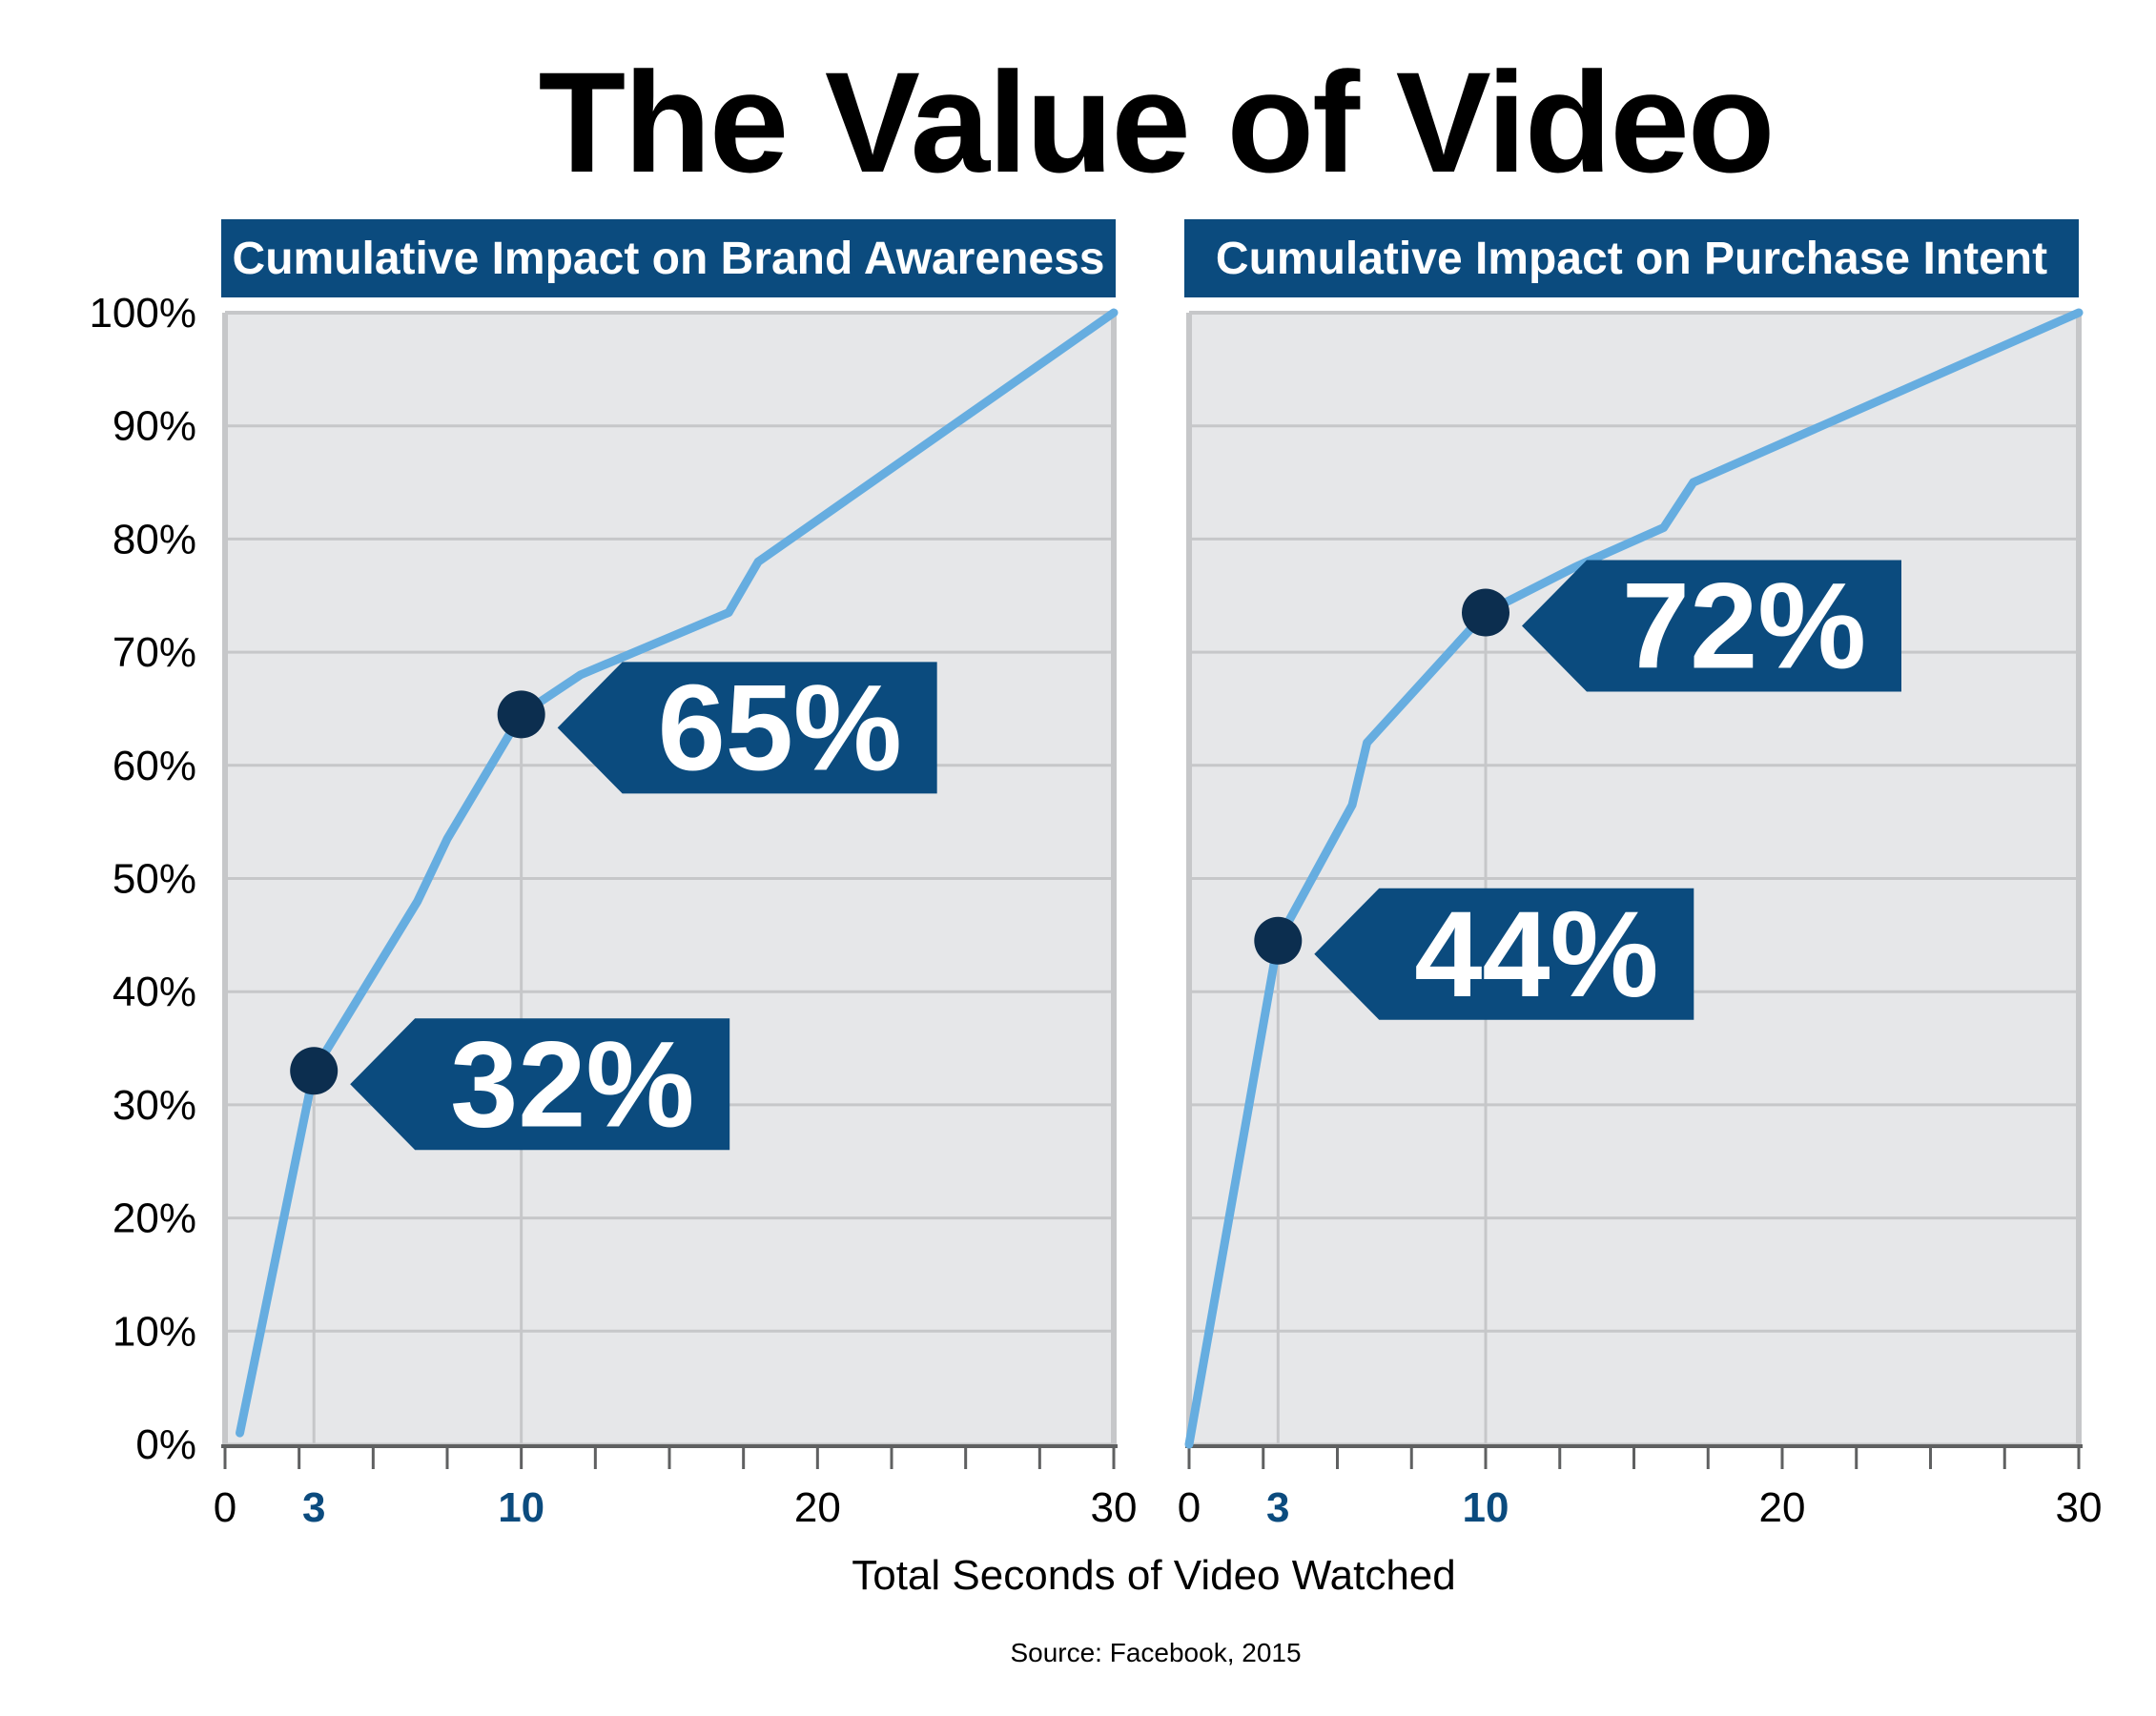 Image resolution: width=2156 pixels, height=1716 pixels. What do you see at coordinates (572, 1085) in the screenshot?
I see `callout-label: 32%` at bounding box center [572, 1085].